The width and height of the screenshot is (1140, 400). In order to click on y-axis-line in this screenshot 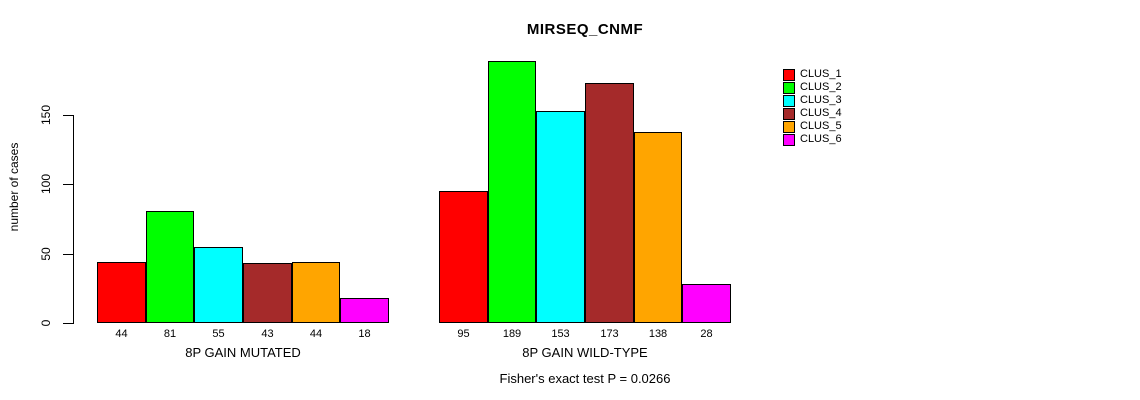, I will do `click(73, 219)`.